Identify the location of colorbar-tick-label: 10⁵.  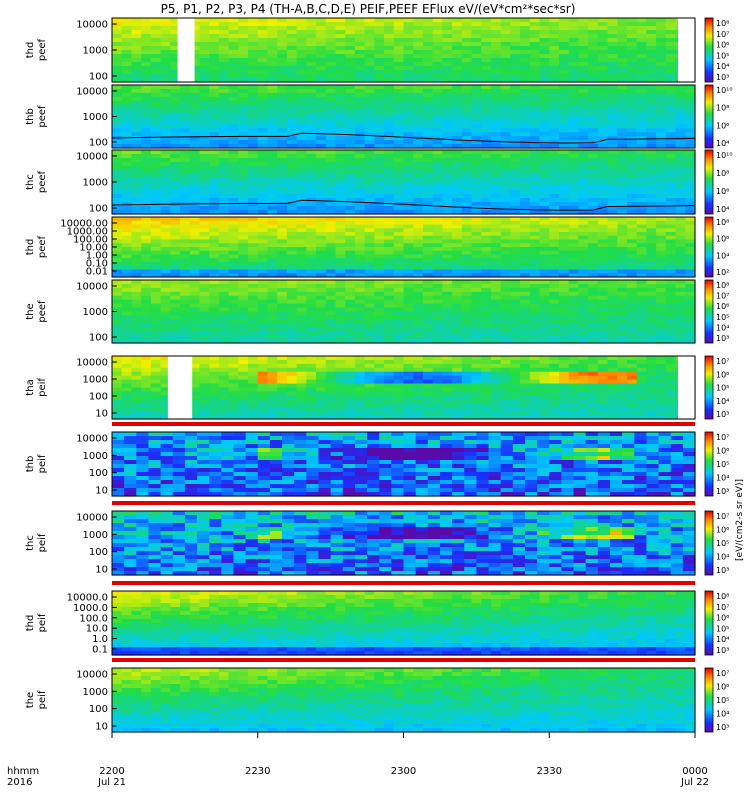
(722, 317).